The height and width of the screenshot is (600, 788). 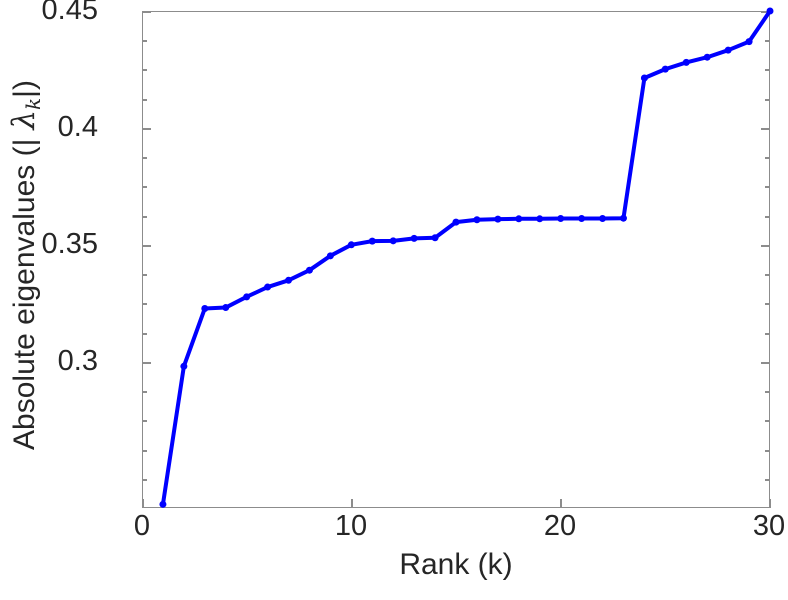 I want to click on y-tick-label-035: 0.35, so click(x=69, y=244).